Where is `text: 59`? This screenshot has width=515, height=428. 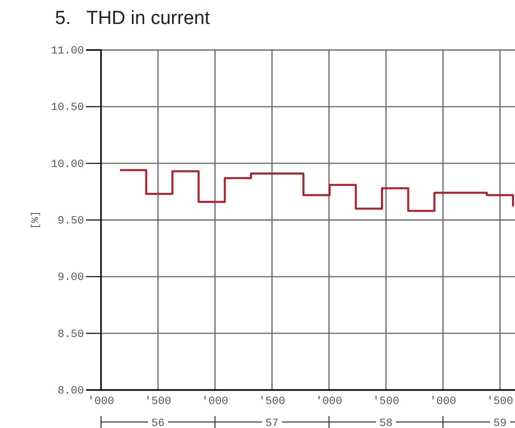 text: 59 is located at coordinates (500, 423).